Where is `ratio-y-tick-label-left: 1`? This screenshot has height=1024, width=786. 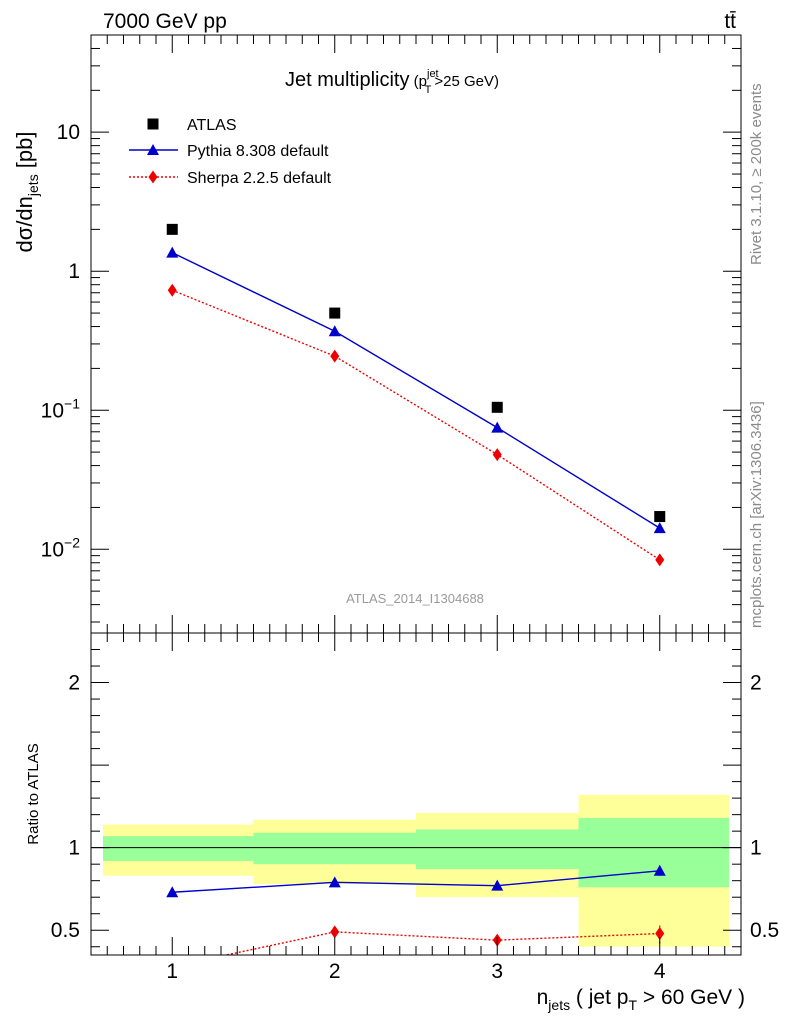
ratio-y-tick-label-left: 1 is located at coordinates (74, 848).